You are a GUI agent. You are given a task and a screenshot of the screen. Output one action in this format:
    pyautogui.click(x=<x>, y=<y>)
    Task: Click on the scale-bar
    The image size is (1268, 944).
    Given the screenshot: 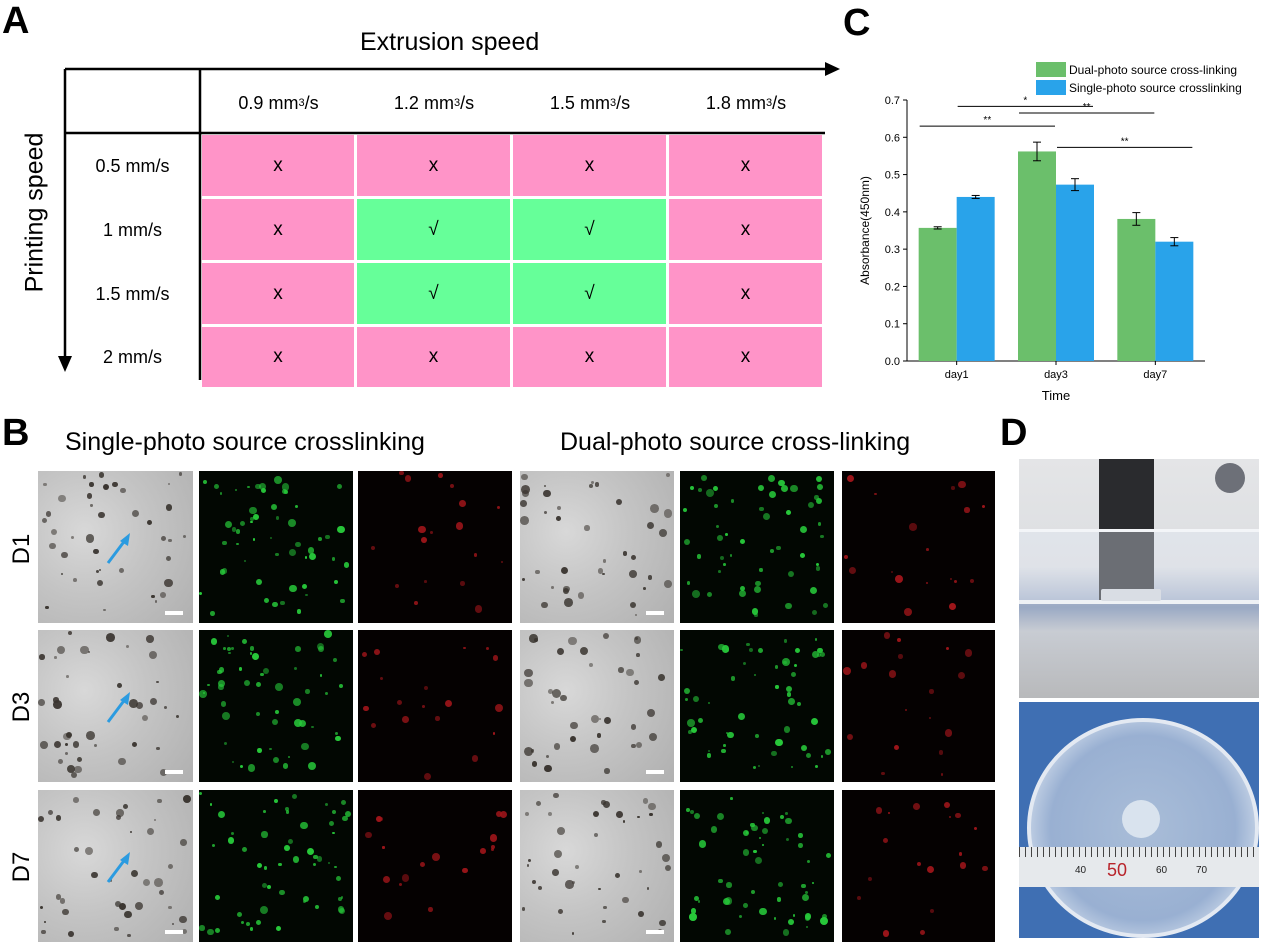 What is the action you would take?
    pyautogui.click(x=174, y=772)
    